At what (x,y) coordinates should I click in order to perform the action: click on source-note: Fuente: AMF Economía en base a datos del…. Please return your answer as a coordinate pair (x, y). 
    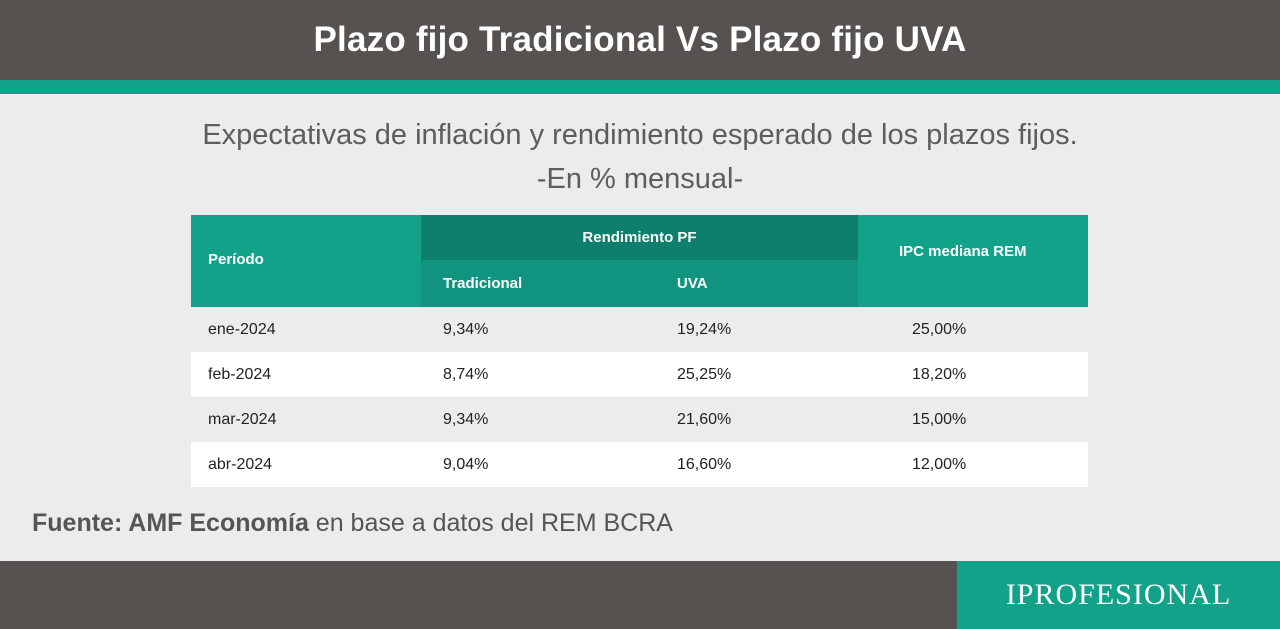
    Looking at the image, I should click on (352, 523).